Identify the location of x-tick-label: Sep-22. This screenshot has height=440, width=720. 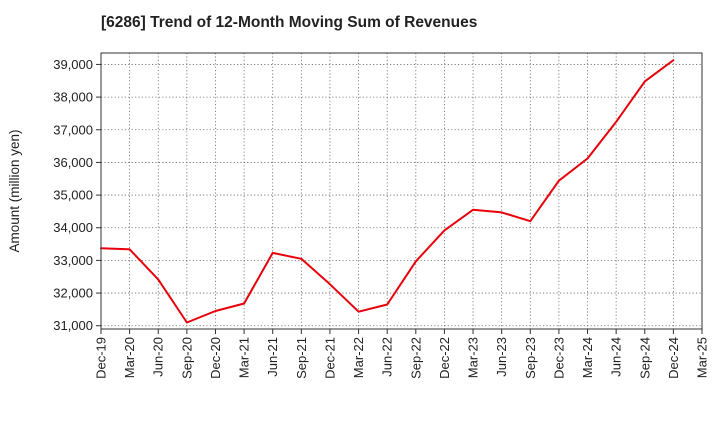
(415, 358).